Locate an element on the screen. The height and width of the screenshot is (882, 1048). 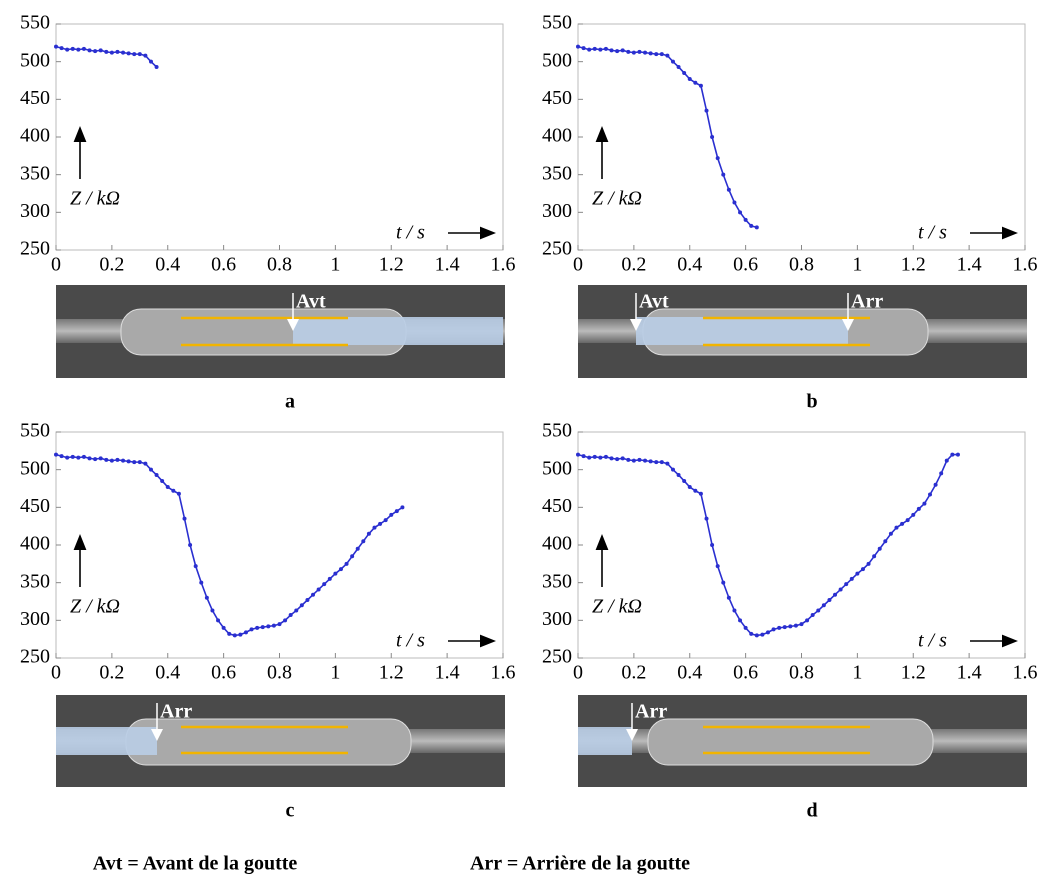
y-tick-label: 300 is located at coordinates (35, 619).